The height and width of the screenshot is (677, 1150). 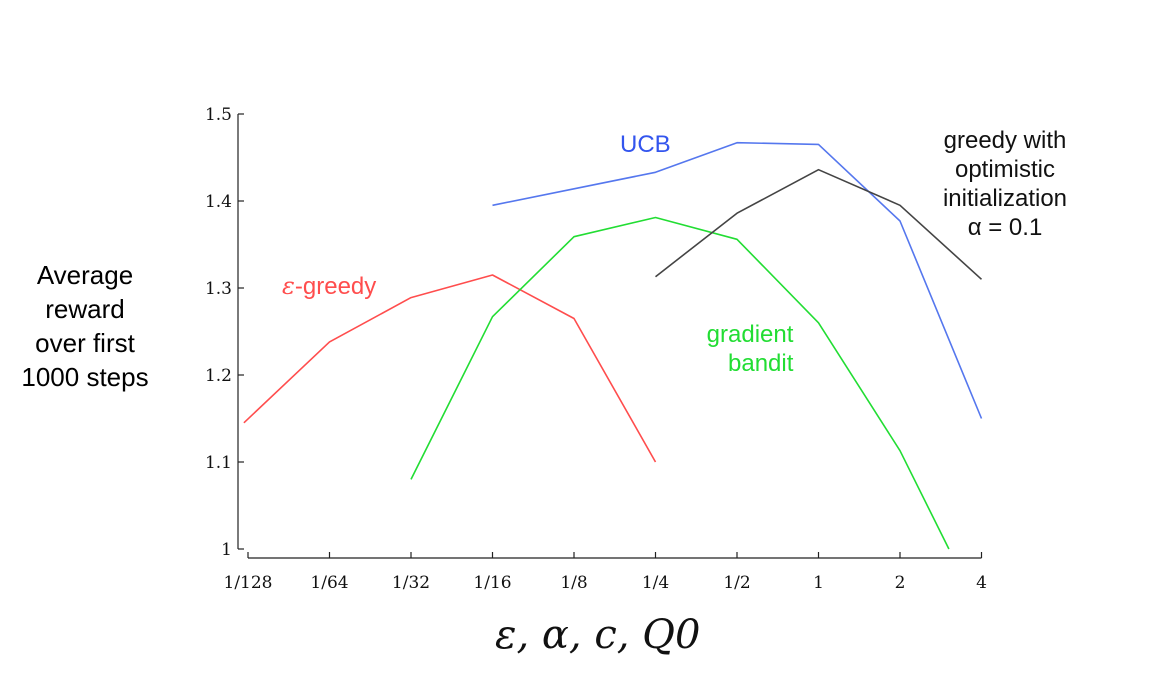 I want to click on x-tick-label: 2, so click(x=900, y=583).